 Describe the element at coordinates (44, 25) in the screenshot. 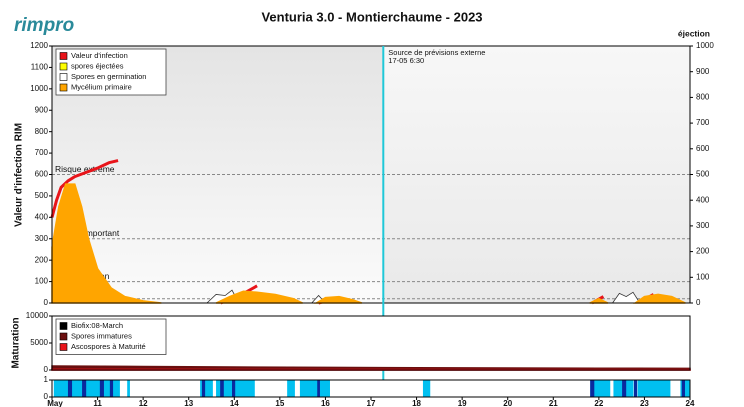

I see `logo: rimpro` at that location.